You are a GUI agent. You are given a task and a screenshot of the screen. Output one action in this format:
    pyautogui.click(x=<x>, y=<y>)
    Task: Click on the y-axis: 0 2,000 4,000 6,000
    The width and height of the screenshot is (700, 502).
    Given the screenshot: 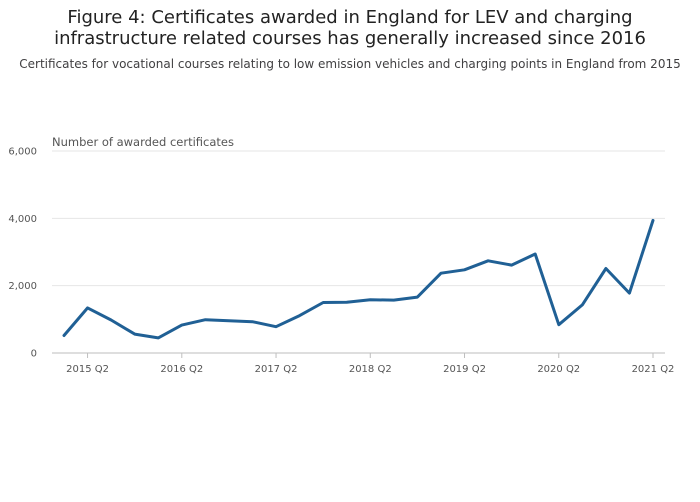 What is the action you would take?
    pyautogui.click(x=22, y=253)
    